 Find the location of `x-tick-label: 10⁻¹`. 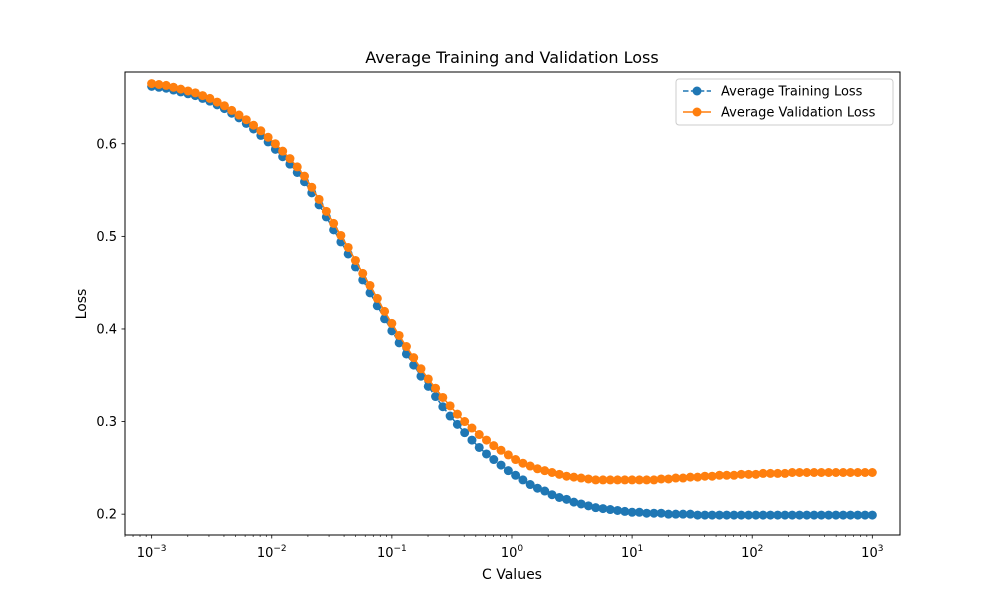

x-tick-label: 10⁻¹ is located at coordinates (392, 552).